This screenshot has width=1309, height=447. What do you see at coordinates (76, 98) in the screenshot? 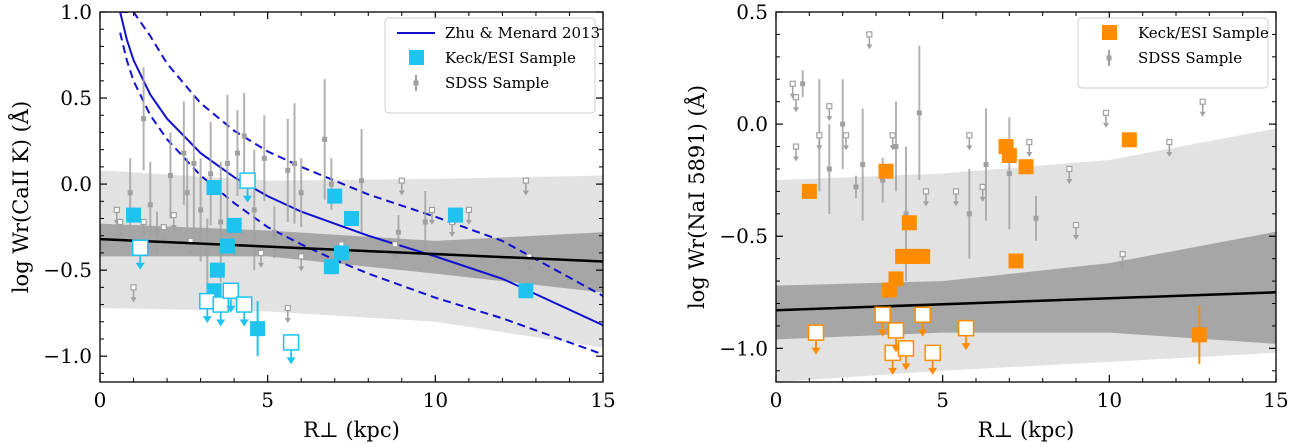
I see `y-tick-label: 0.5` at bounding box center [76, 98].